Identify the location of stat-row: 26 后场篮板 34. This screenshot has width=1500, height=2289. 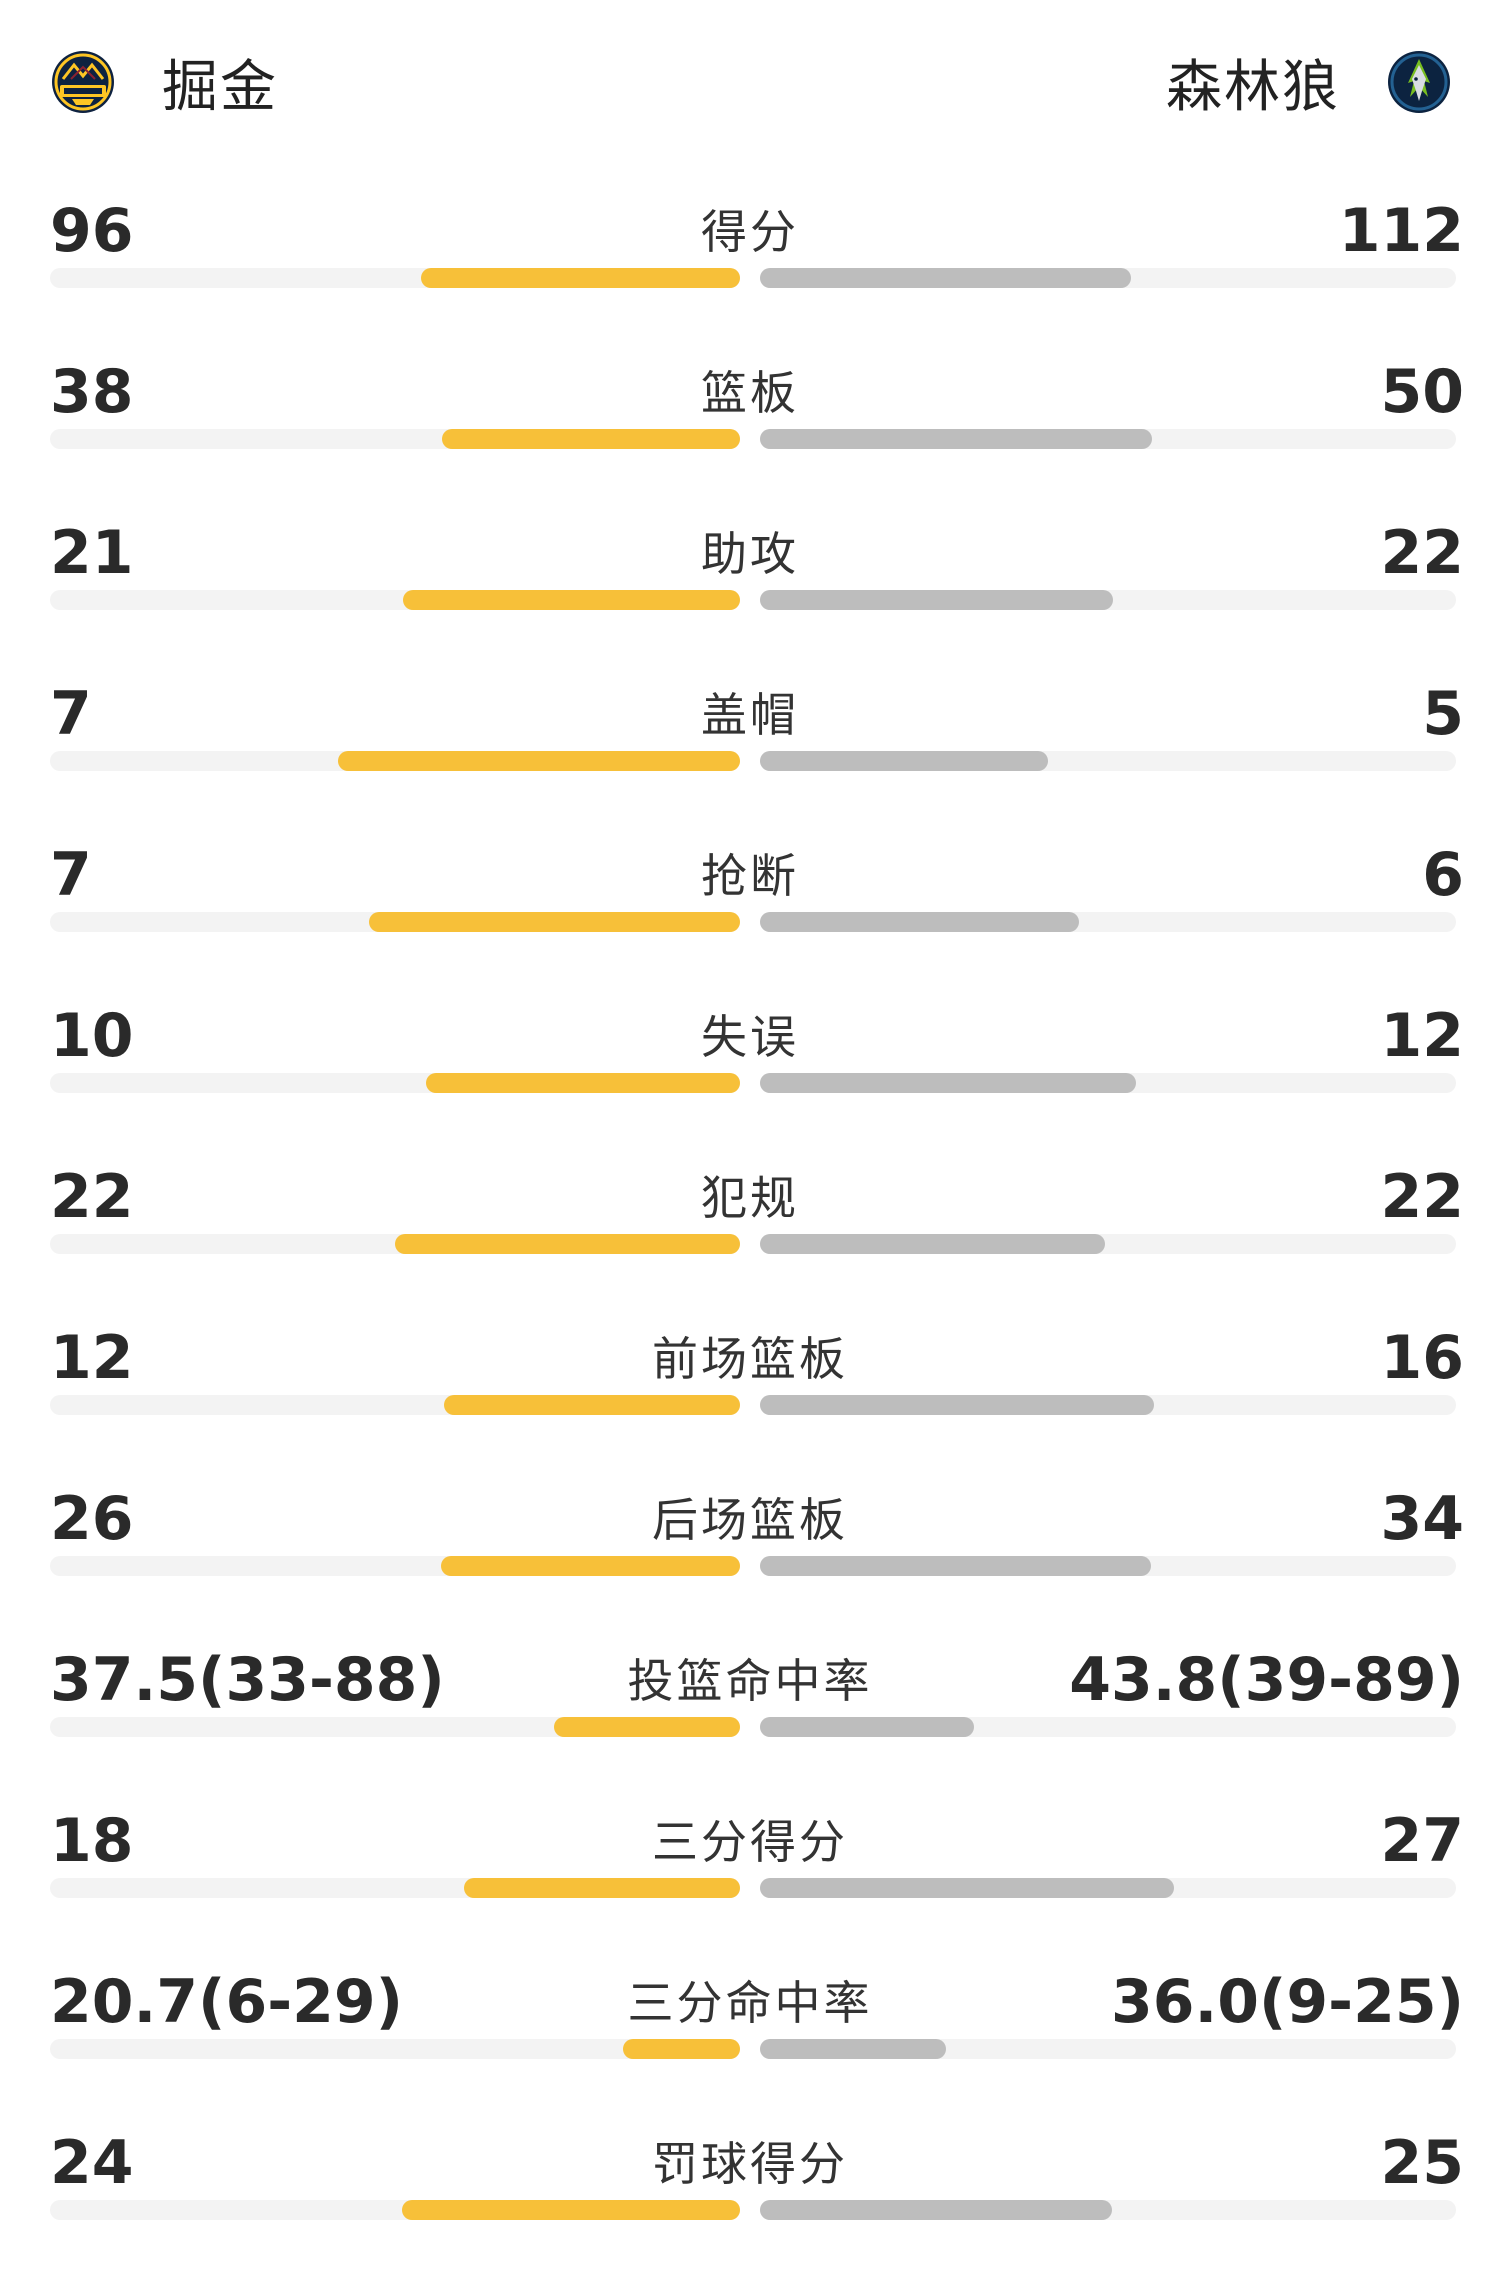
(750, 1564).